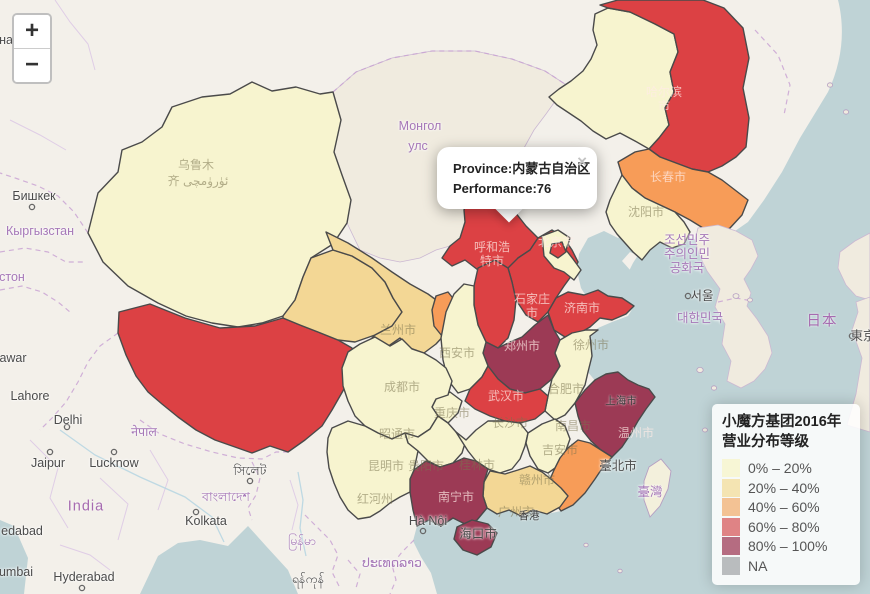 The width and height of the screenshot is (870, 594). I want to click on island-japan-west, so click(853, 266).